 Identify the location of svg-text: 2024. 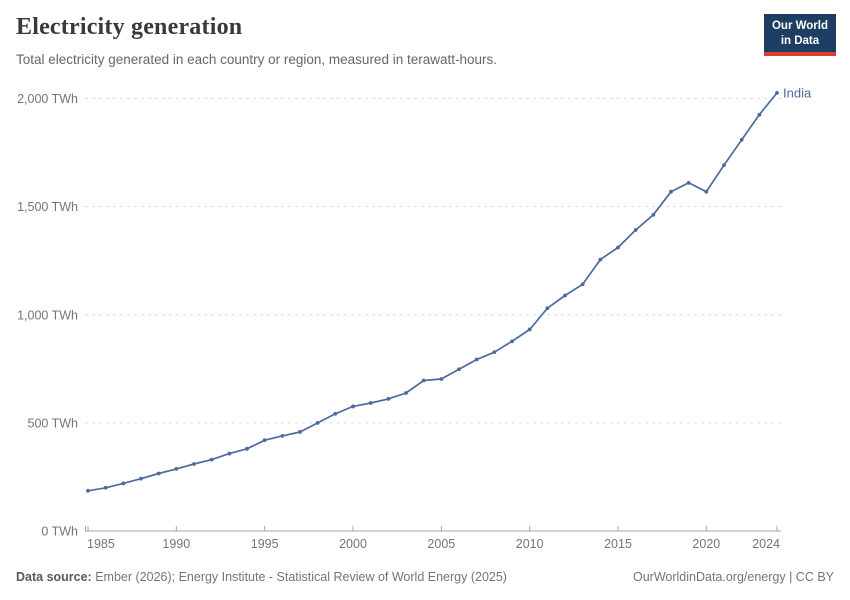
(766, 544).